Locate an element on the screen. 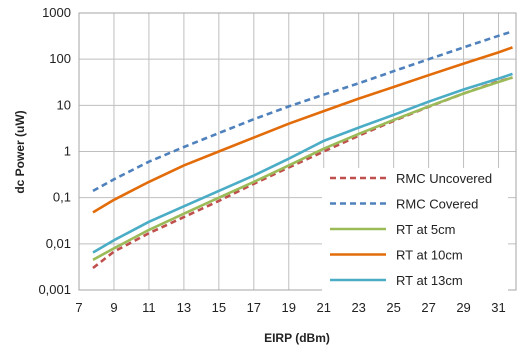 Image resolution: width=521 pixels, height=355 pixels. legend-label: RT at 5cm is located at coordinates (425, 229).